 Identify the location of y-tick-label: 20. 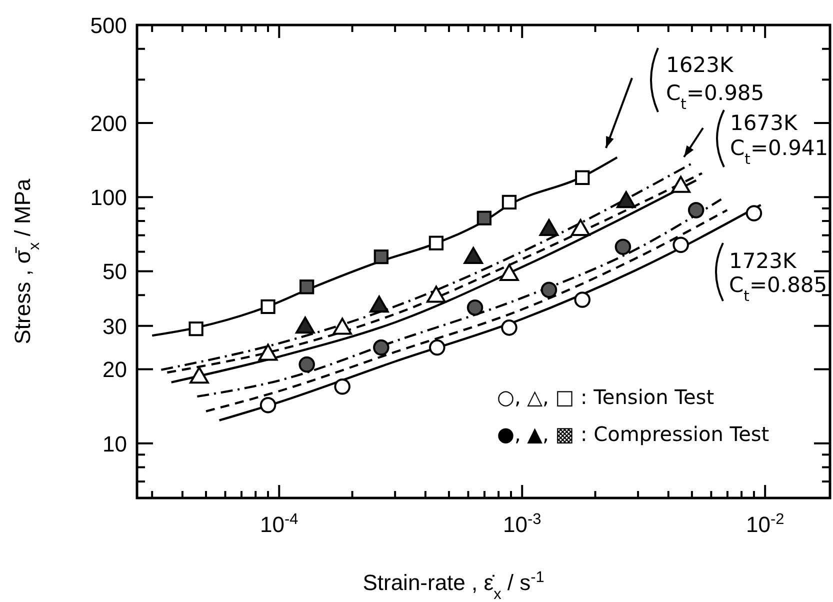
(114, 369).